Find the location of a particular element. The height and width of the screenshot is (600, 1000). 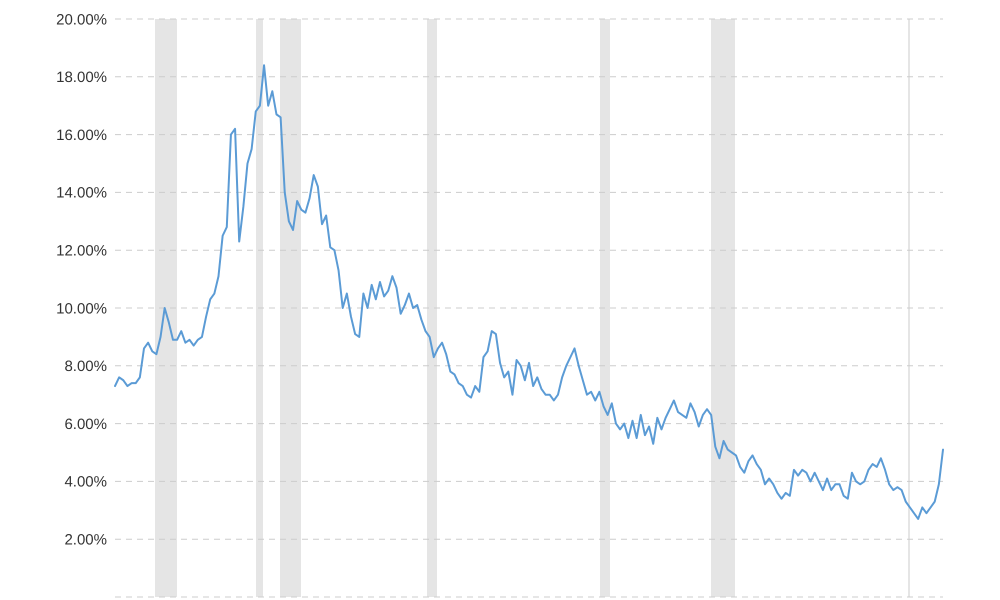

y-tick-label: 18.00% is located at coordinates (81, 77).